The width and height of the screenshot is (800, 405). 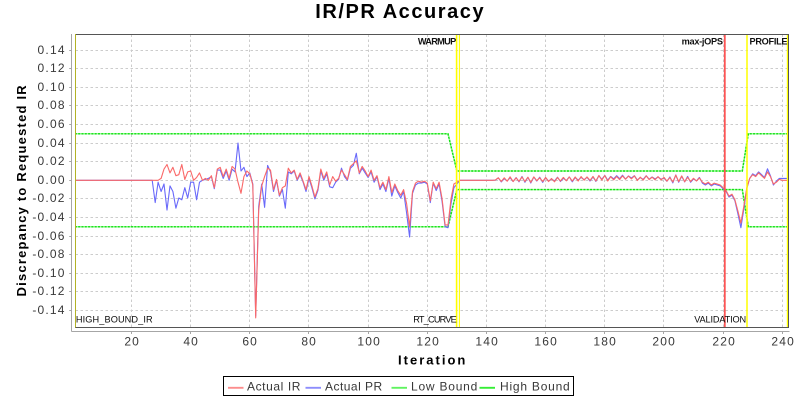 What do you see at coordinates (769, 42) in the screenshot?
I see `svg-text: PROFILE` at bounding box center [769, 42].